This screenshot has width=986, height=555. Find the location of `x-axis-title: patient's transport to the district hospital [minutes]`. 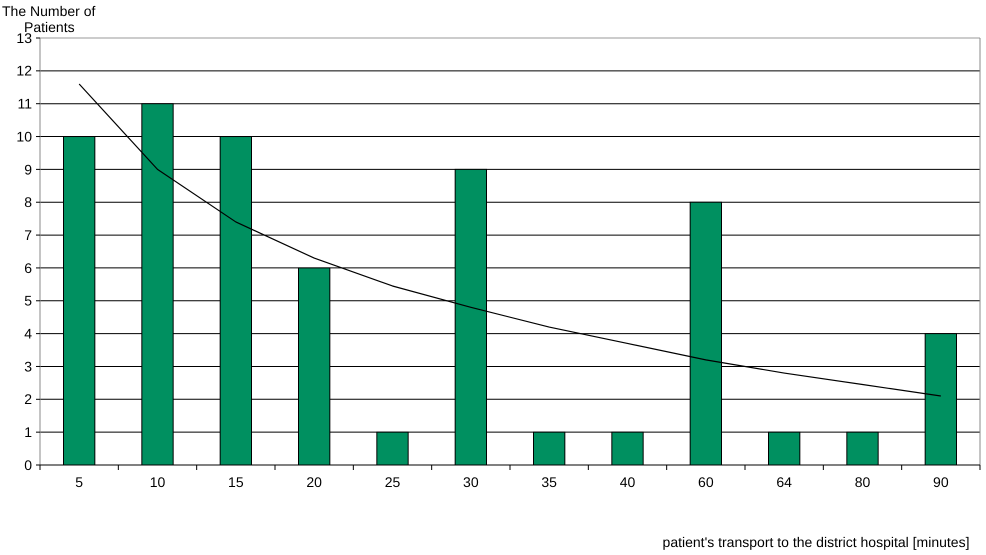

x-axis-title: patient's transport to the district hospital [minutes] is located at coordinates (816, 542).